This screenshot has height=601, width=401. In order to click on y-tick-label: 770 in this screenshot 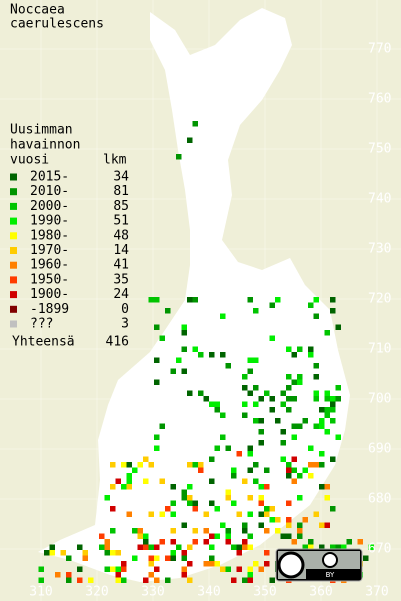, I will do `click(379, 49)`.